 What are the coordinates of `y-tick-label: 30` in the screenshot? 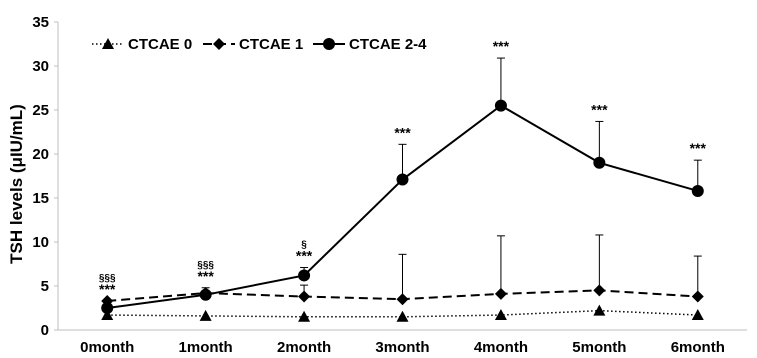 It's located at (40, 66).